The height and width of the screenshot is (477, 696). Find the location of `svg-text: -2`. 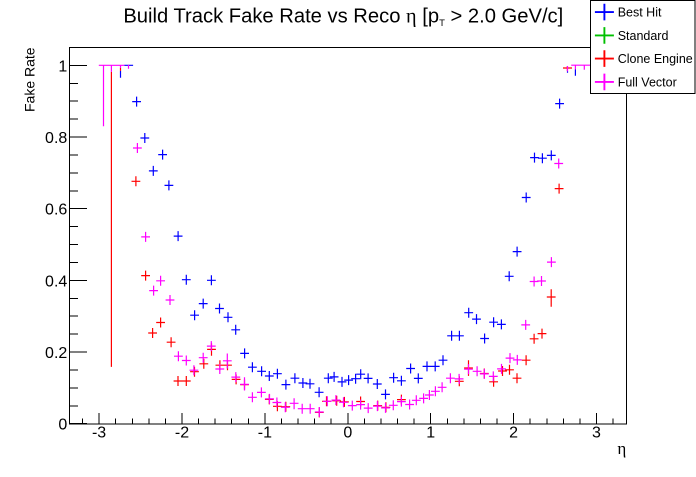

svg-text: -2 is located at coordinates (182, 433).